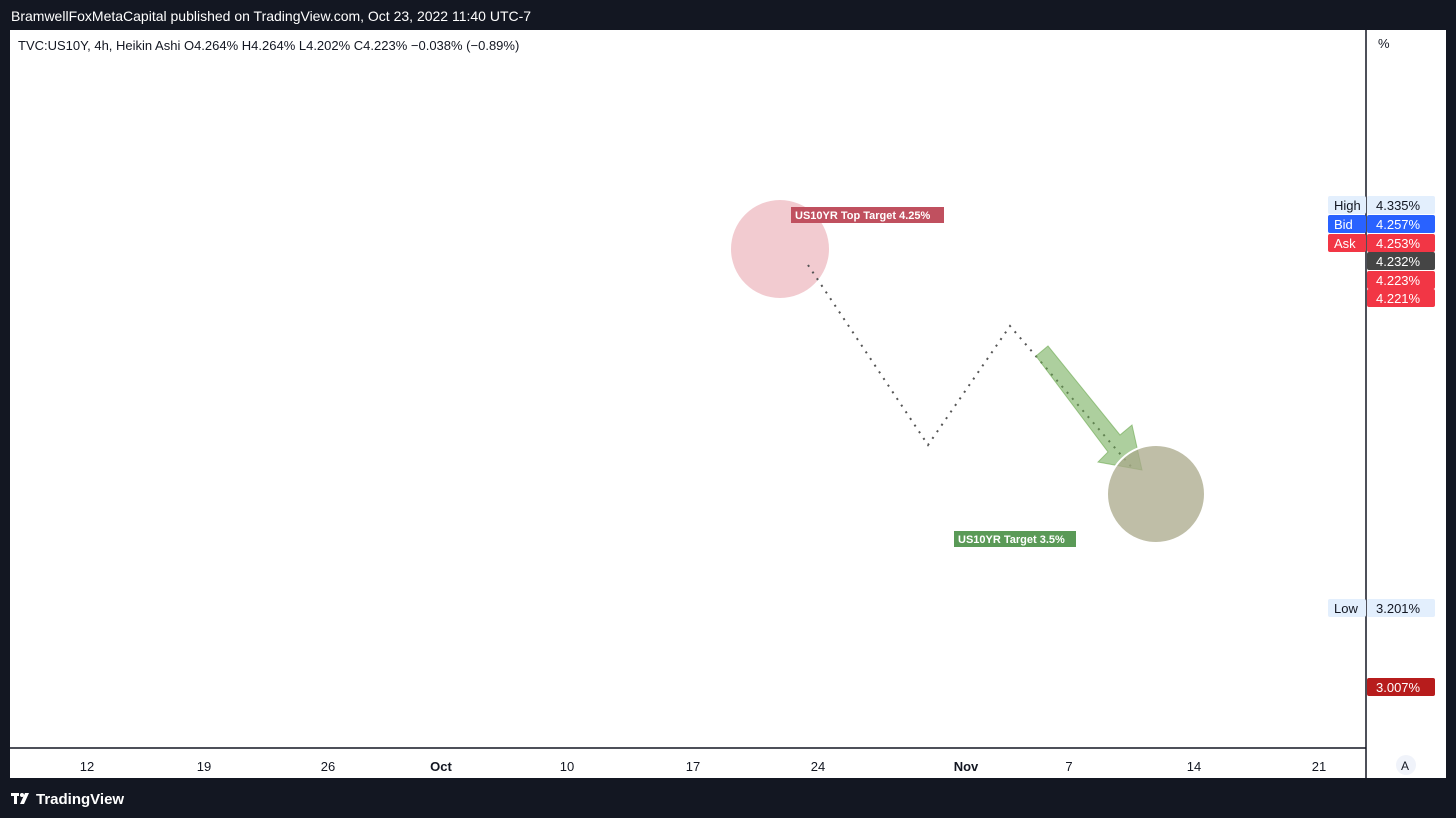 The width and height of the screenshot is (1456, 818). I want to click on price-label: 4.221%, so click(1401, 298).